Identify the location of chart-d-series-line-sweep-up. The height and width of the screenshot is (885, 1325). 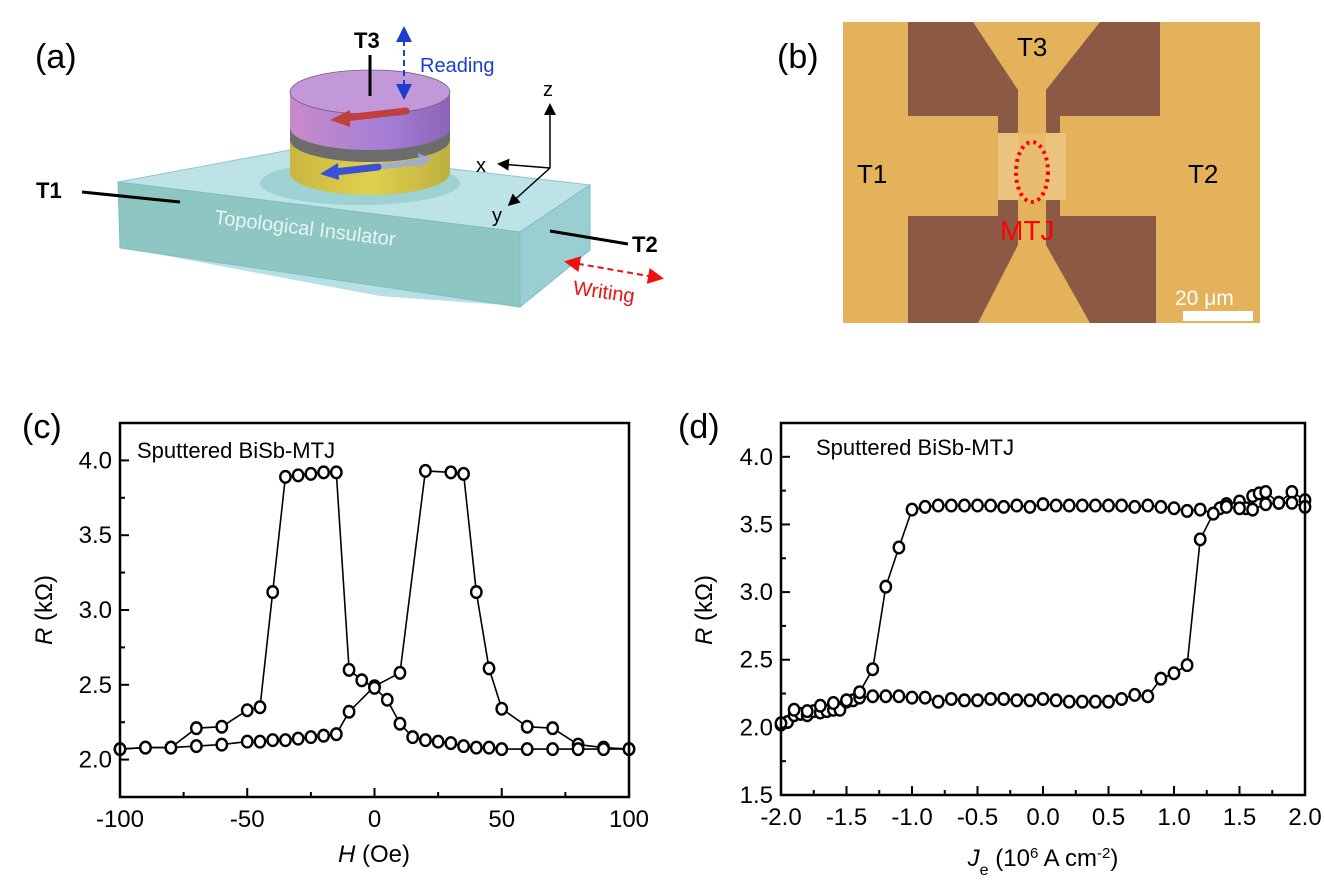
(1043, 608).